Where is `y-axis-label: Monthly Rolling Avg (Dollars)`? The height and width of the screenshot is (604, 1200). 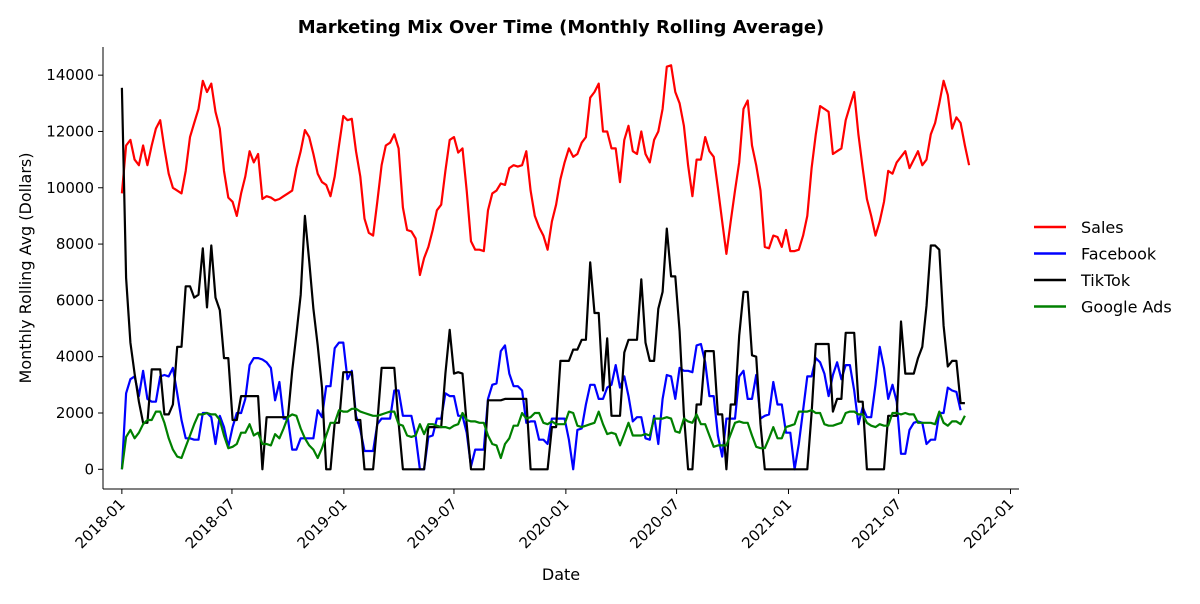
y-axis-label: Monthly Rolling Avg (Dollars) is located at coordinates (25, 268).